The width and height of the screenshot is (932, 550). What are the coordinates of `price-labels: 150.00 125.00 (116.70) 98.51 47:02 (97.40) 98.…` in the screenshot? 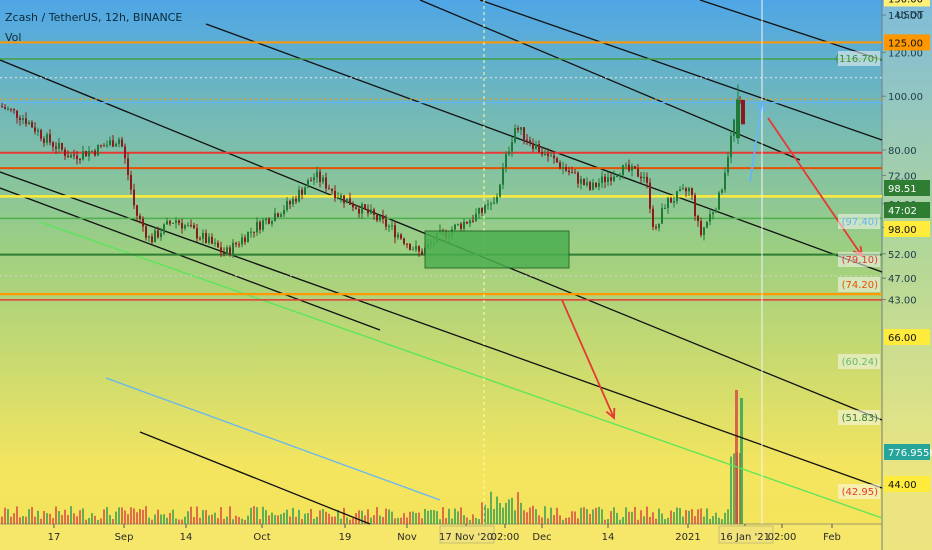 It's located at (883, 249).